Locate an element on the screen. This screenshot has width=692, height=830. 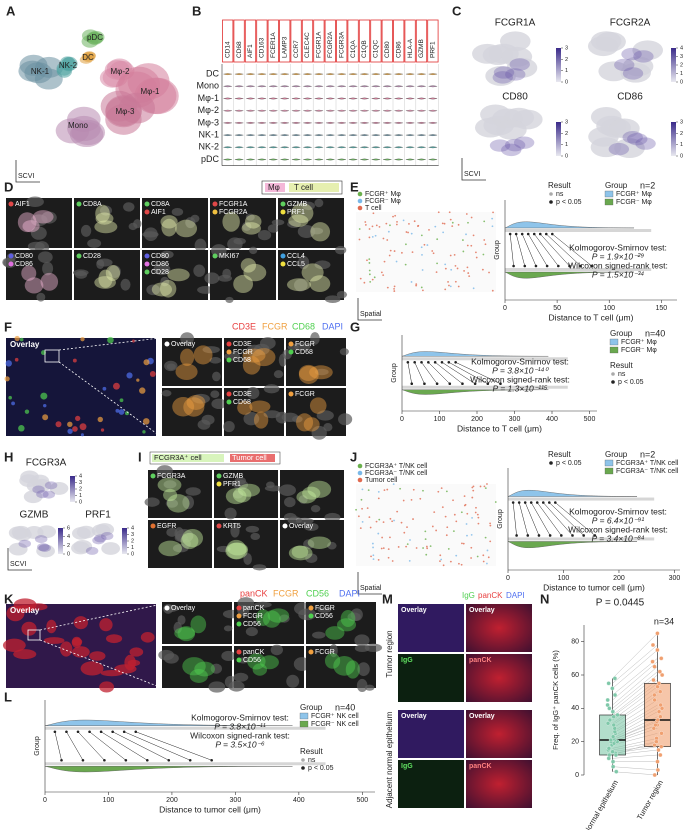
panel-letter: B is located at coordinates (196, 10).